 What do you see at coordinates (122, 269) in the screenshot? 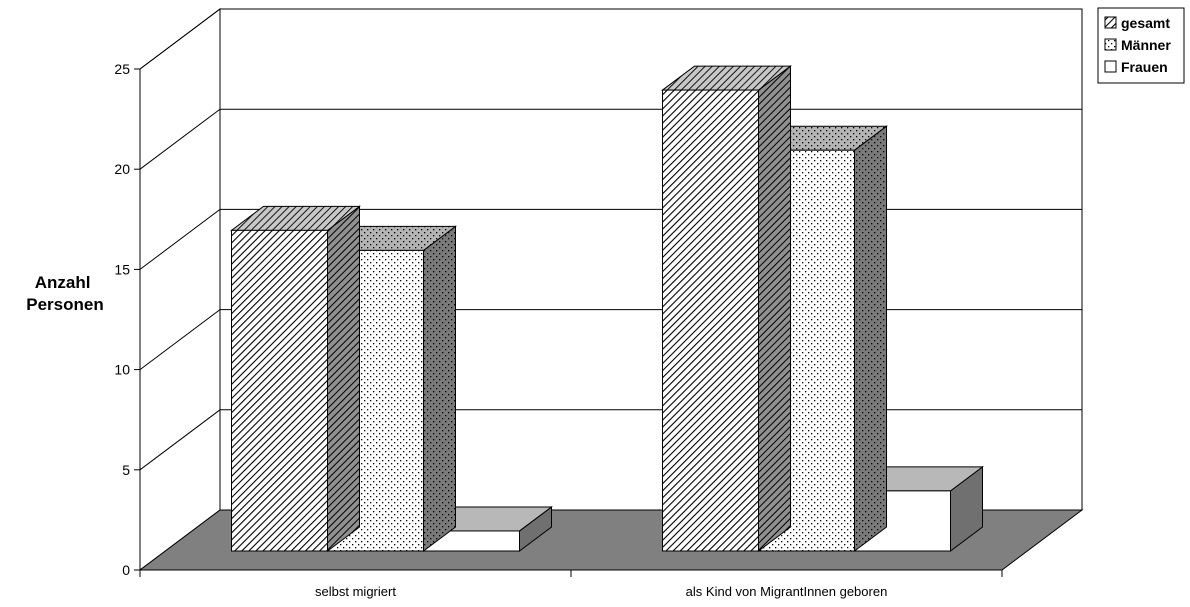
I see `y-tick-label-15: 15` at bounding box center [122, 269].